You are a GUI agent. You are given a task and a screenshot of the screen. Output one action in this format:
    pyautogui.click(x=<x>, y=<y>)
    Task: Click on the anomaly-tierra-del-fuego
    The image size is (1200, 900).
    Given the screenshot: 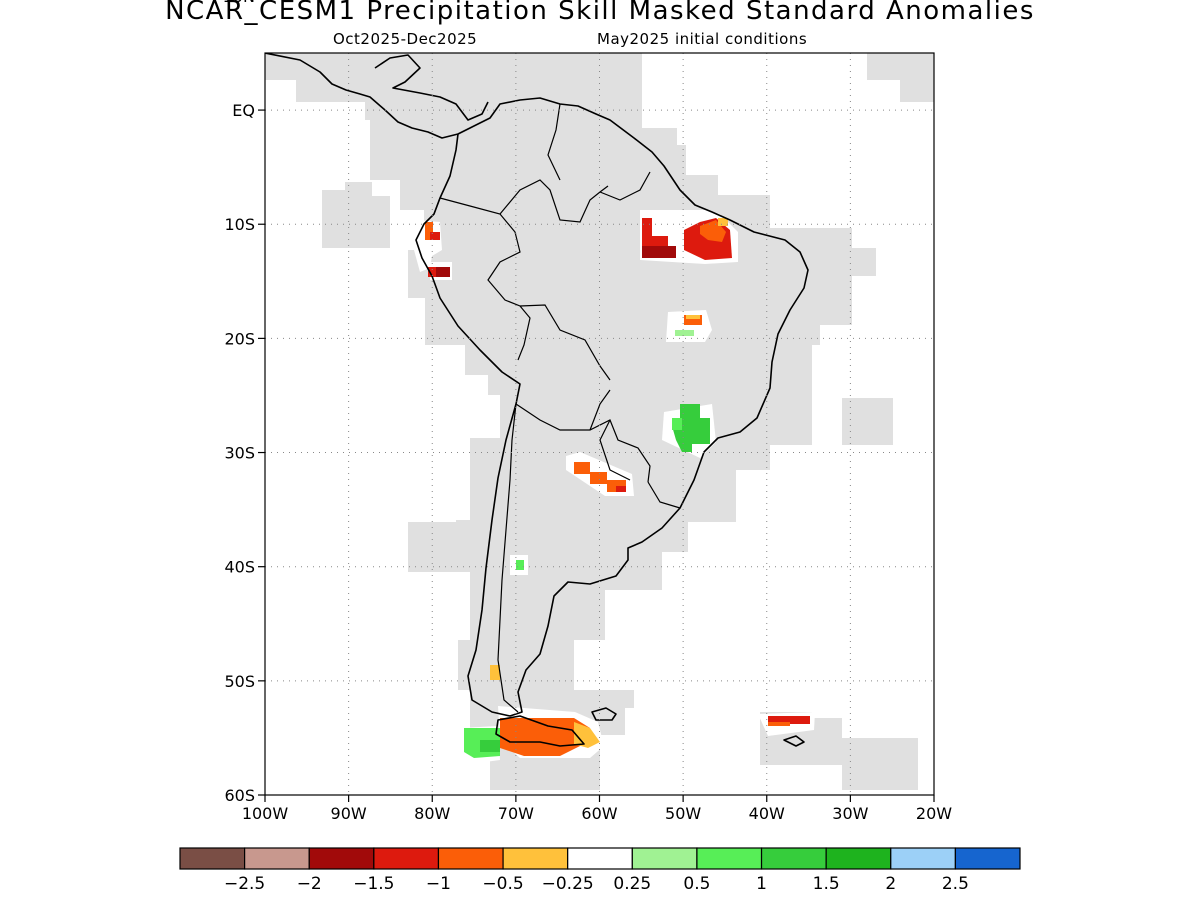 What is the action you would take?
    pyautogui.click(x=545, y=737)
    